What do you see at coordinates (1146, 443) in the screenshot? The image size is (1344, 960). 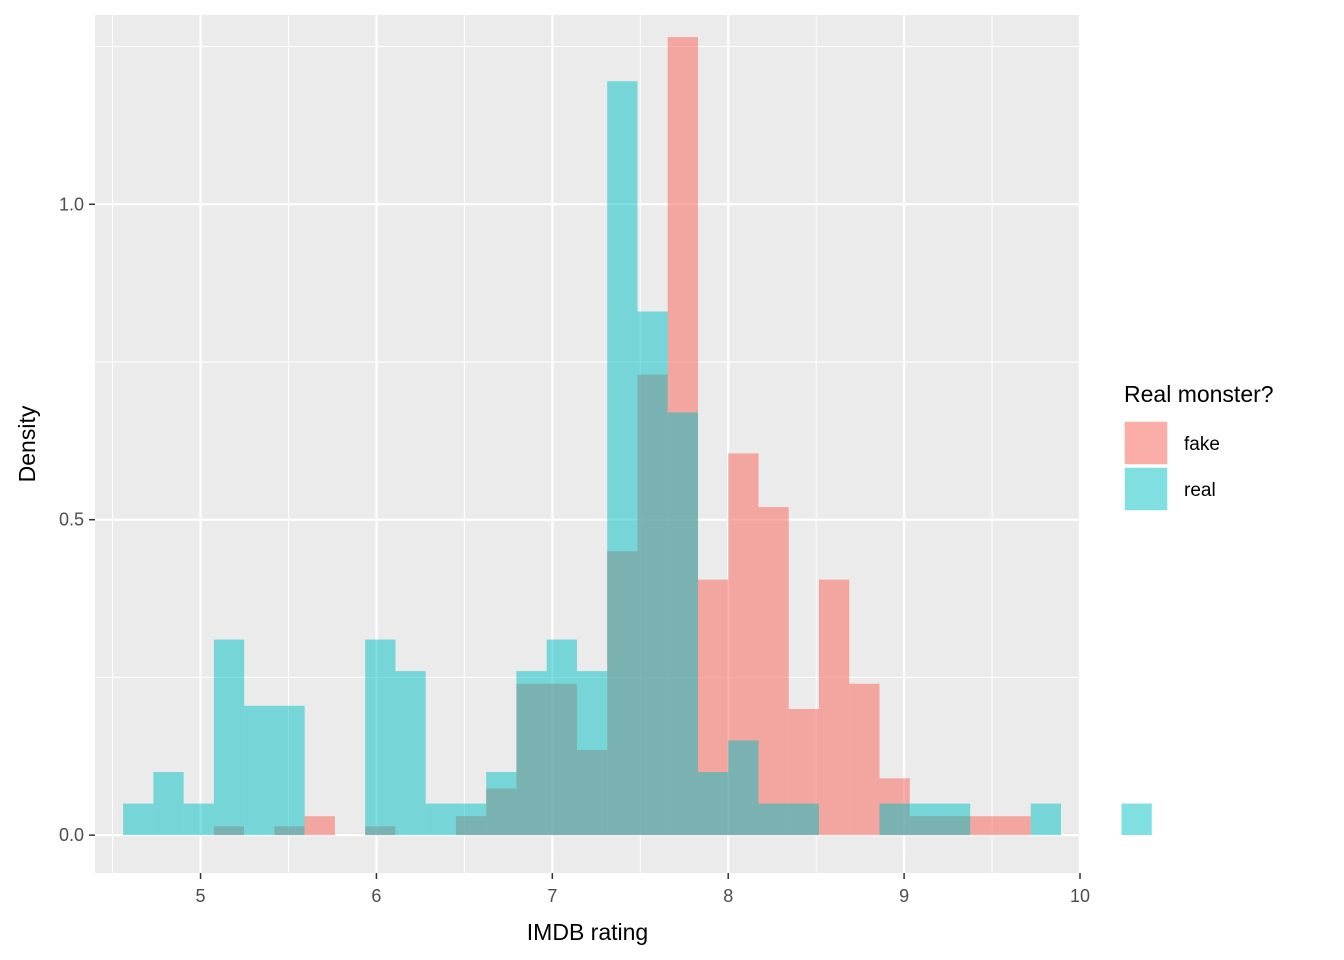 I see `legend-key-fake` at bounding box center [1146, 443].